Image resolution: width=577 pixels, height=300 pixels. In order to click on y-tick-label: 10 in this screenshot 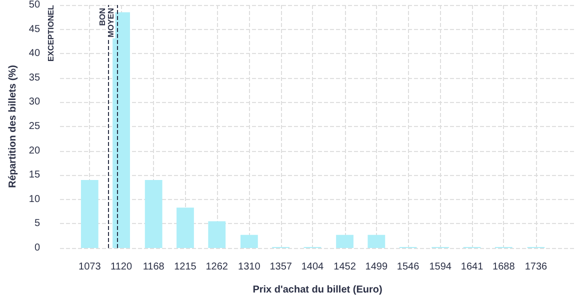, I will do `click(34, 199)`.